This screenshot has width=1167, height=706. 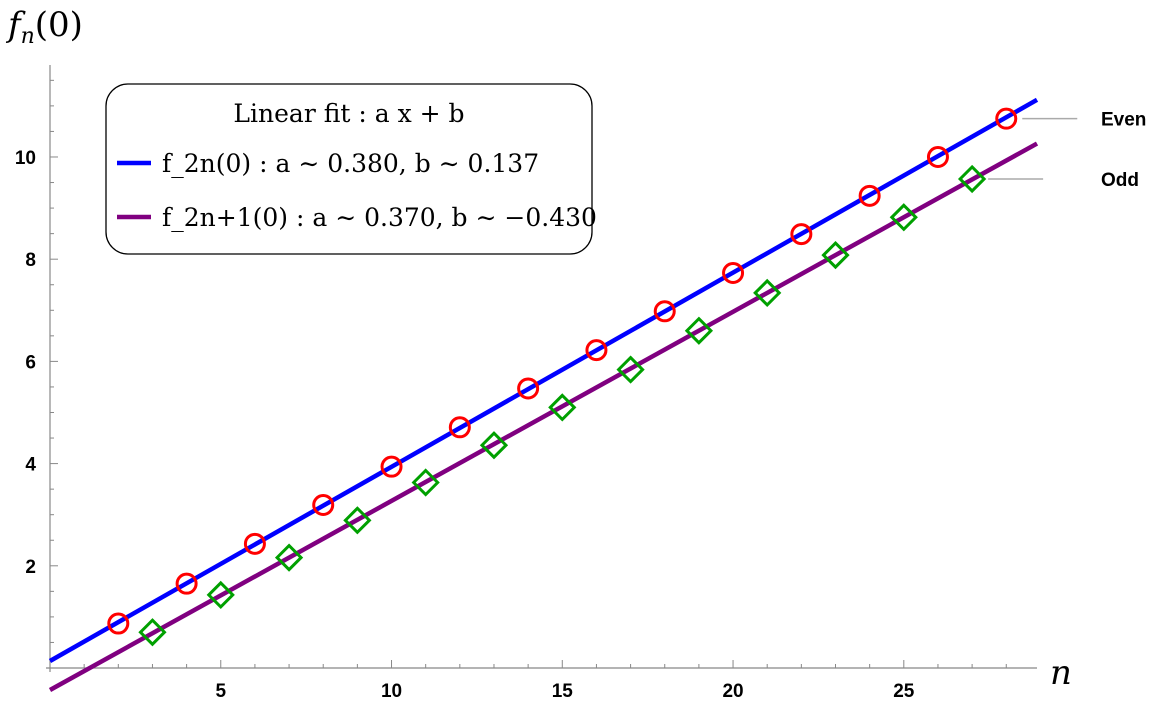 What do you see at coordinates (1067, 150) in the screenshot?
I see `series-callouts: Even Odd` at bounding box center [1067, 150].